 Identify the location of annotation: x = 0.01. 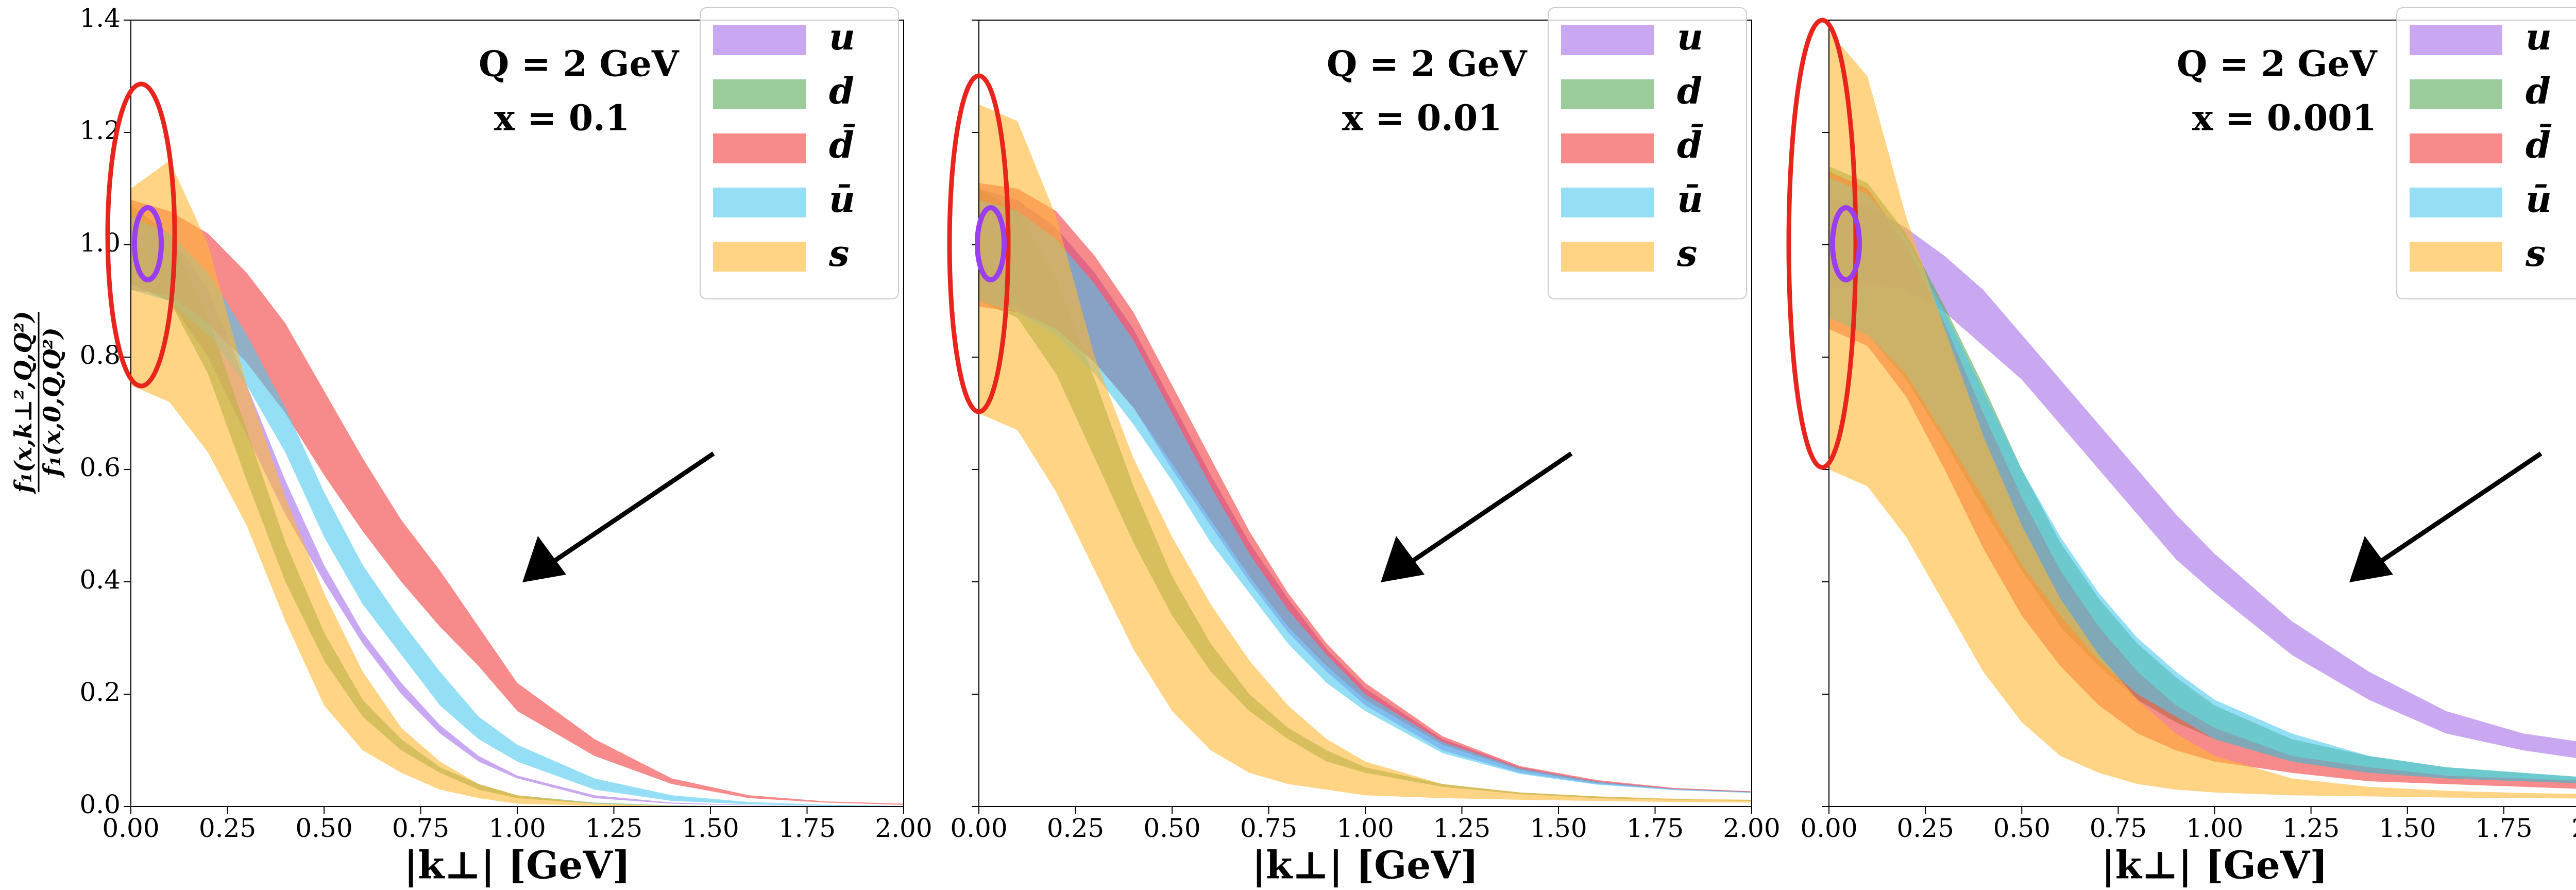
(1422, 119).